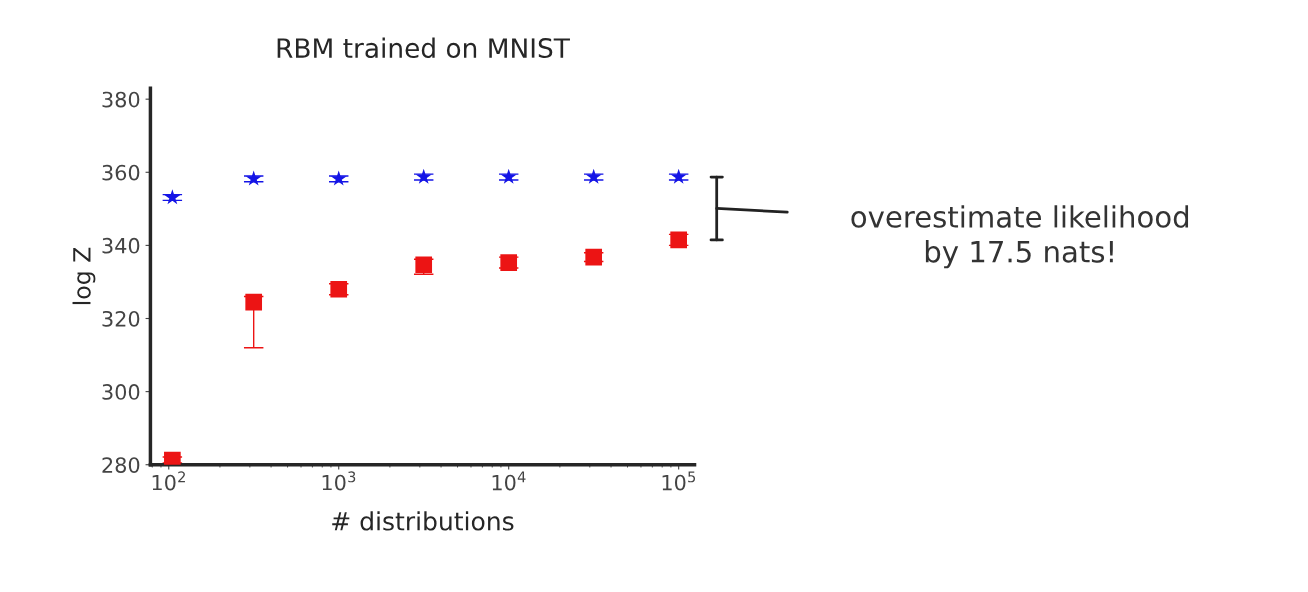  Describe the element at coordinates (84, 276) in the screenshot. I see `y-axis-title: log Z` at that location.